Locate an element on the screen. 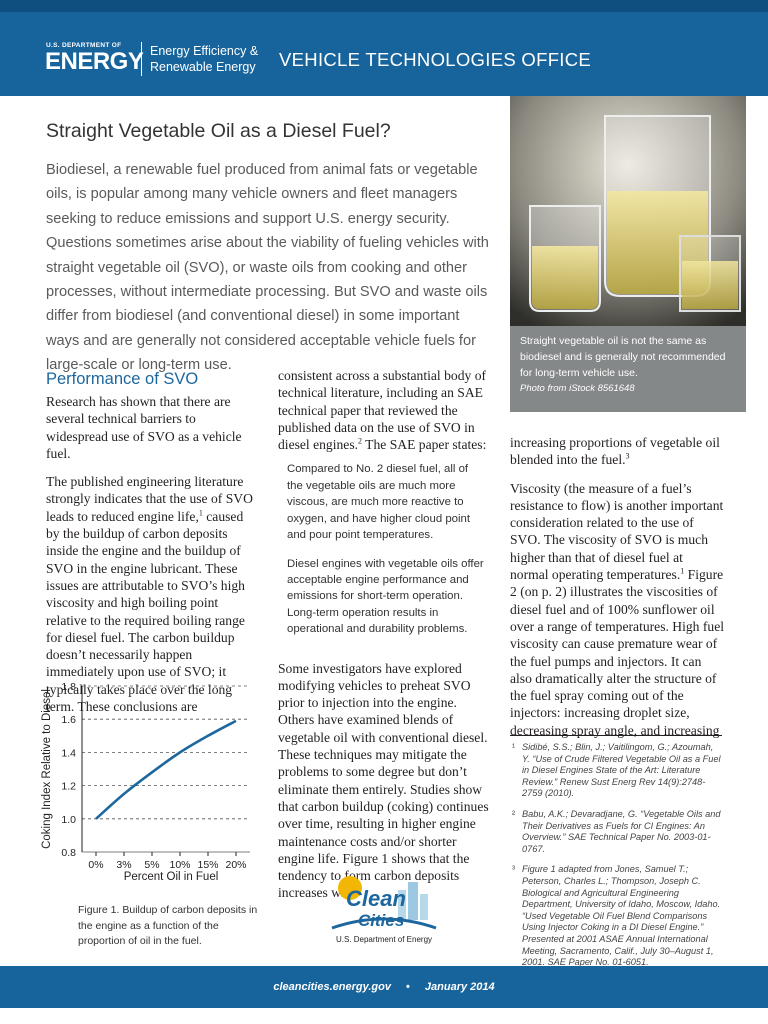 This screenshot has height=1024, width=768. x-axis-title: Percent Oil in Fuel is located at coordinates (171, 877).